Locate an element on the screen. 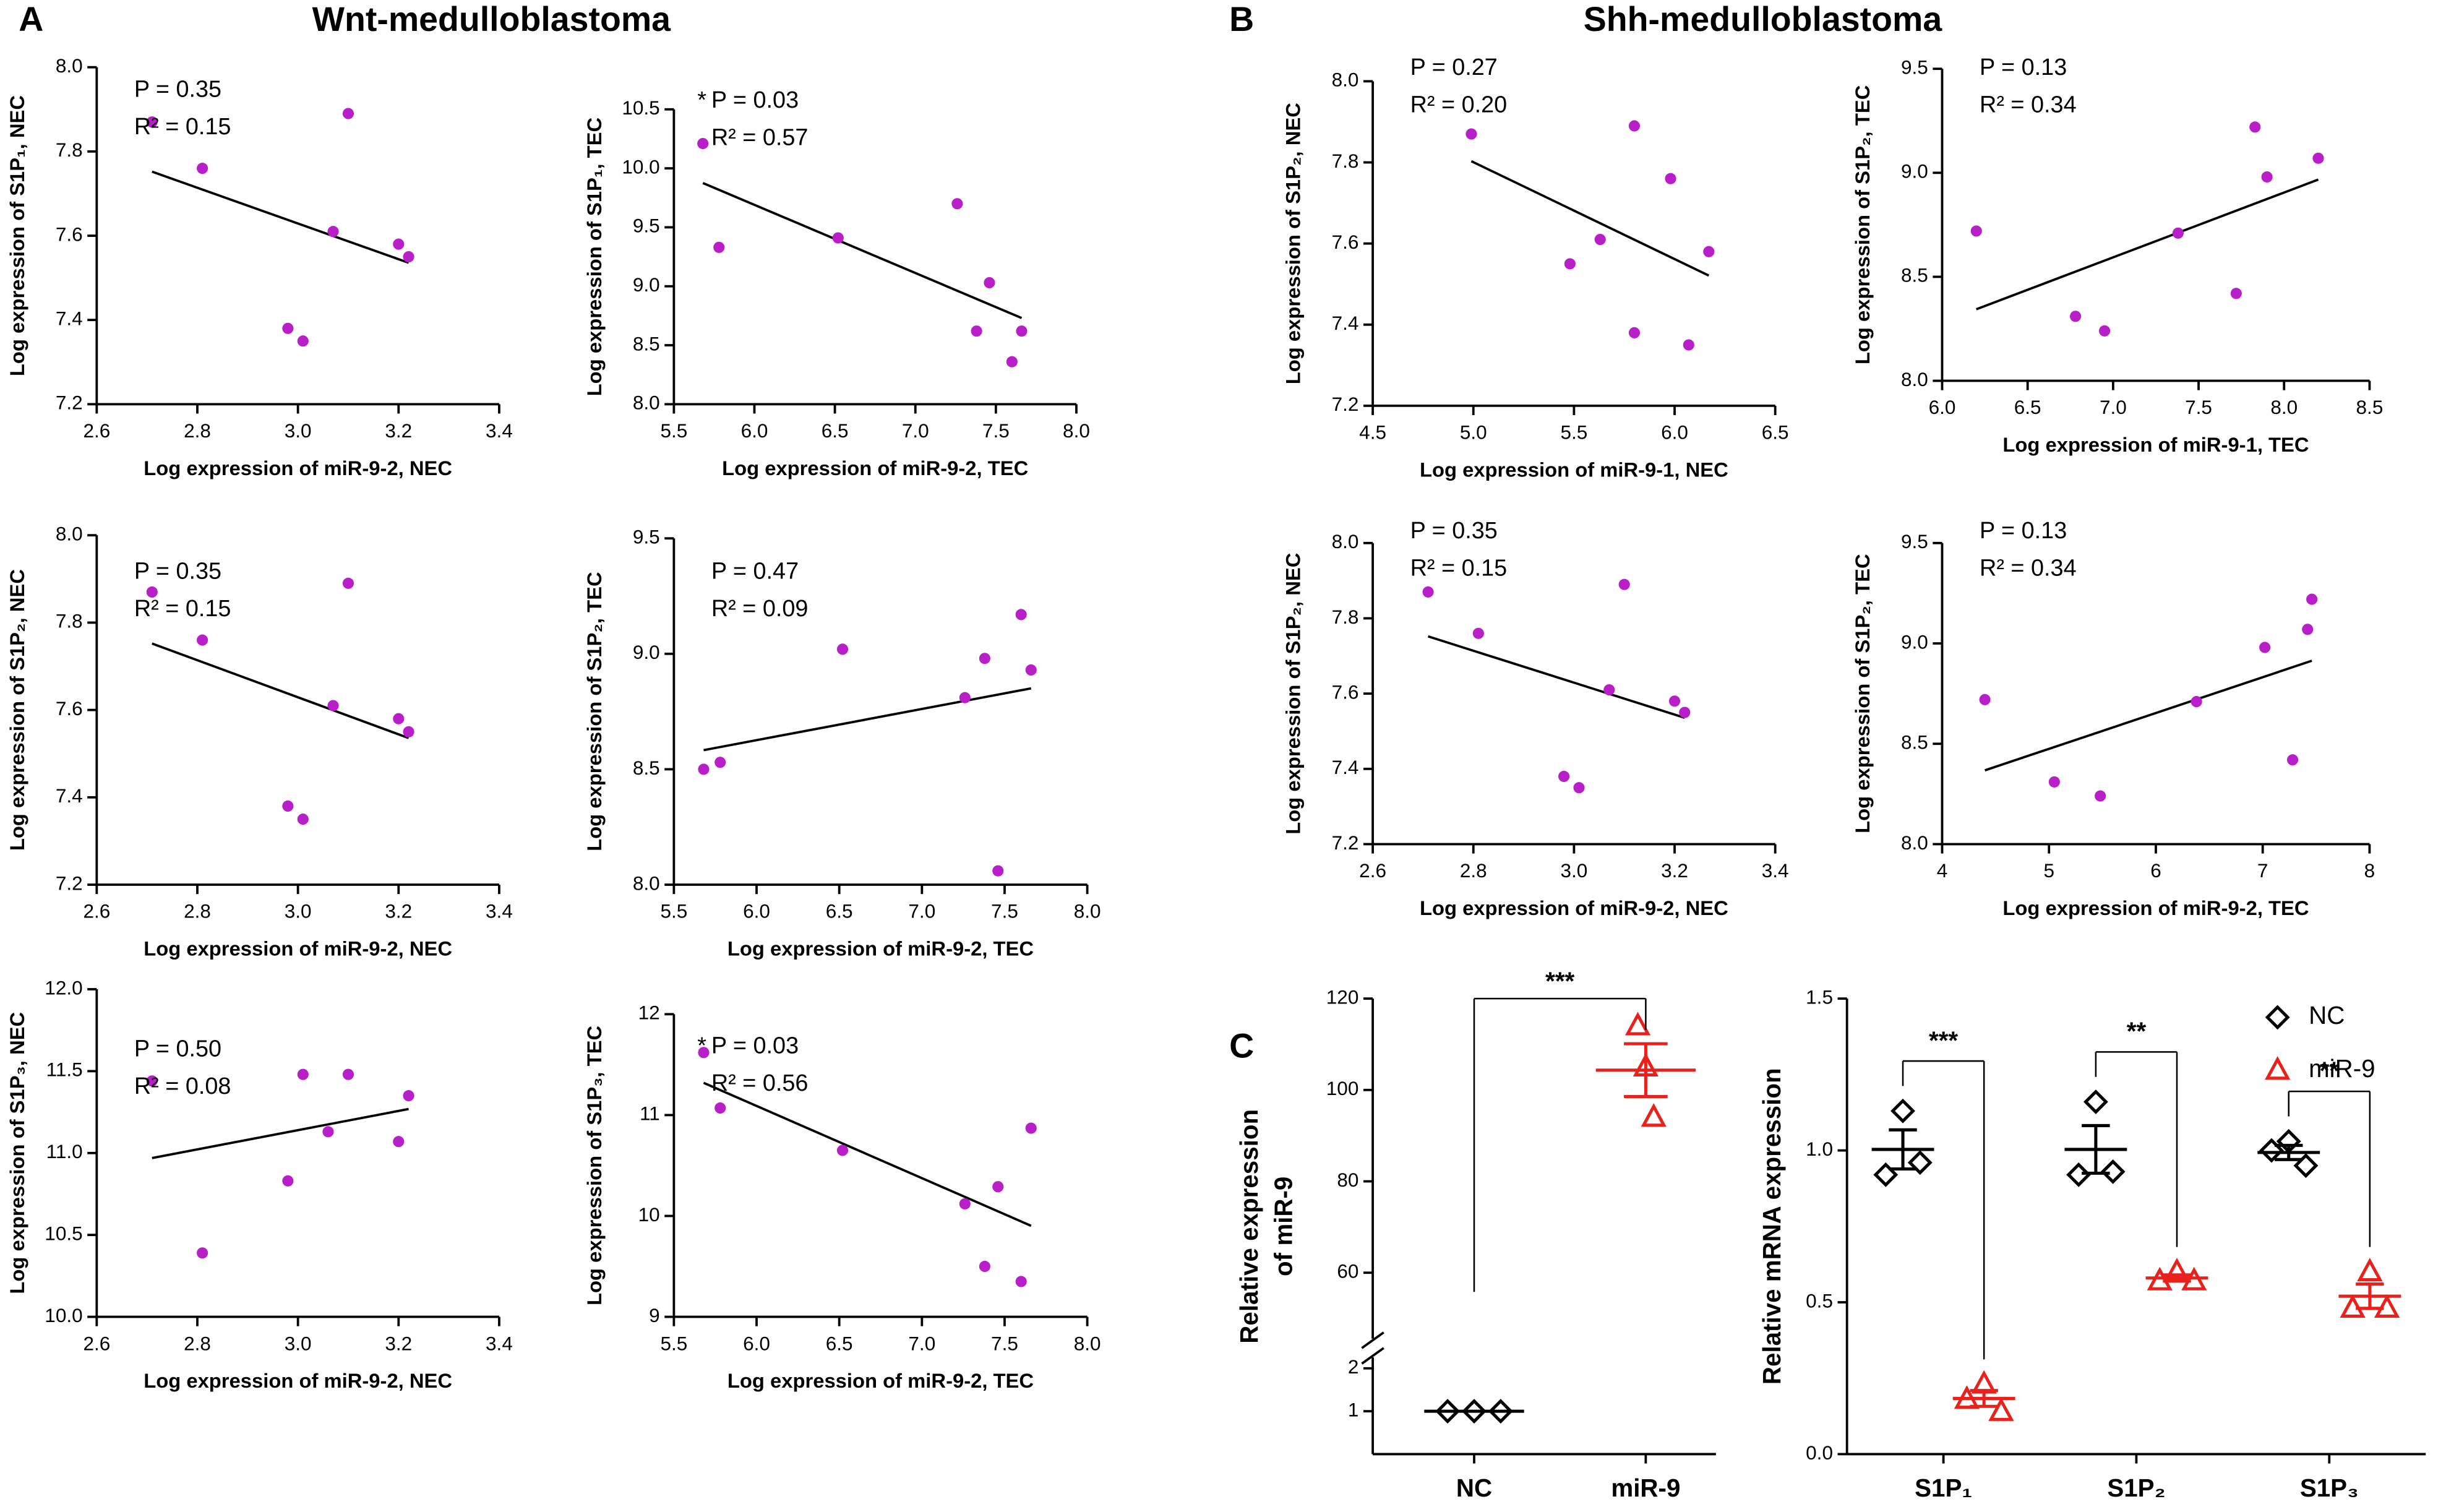 The height and width of the screenshot is (1512, 2446). y-tick-label: 7.2 is located at coordinates (70, 403).